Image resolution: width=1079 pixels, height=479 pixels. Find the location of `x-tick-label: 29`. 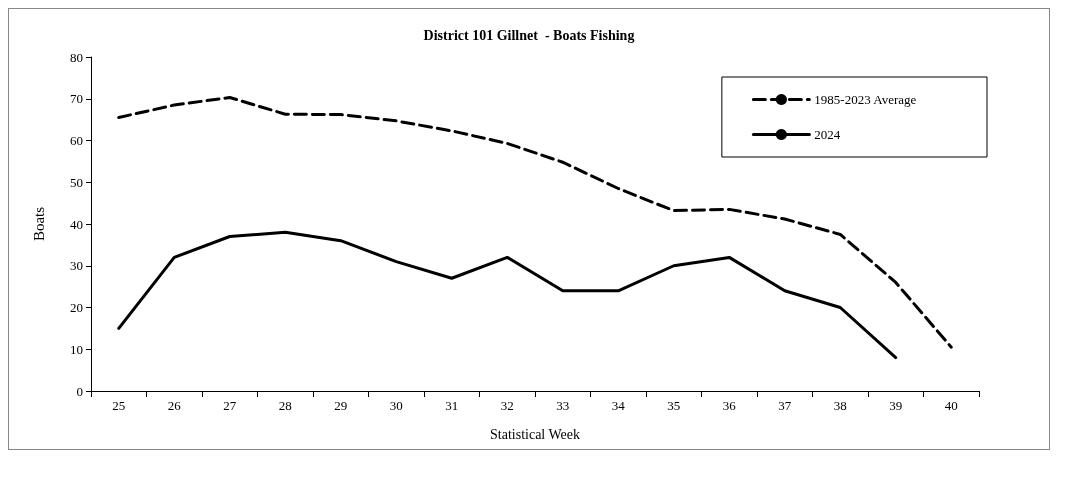

x-tick-label: 29 is located at coordinates (341, 405).